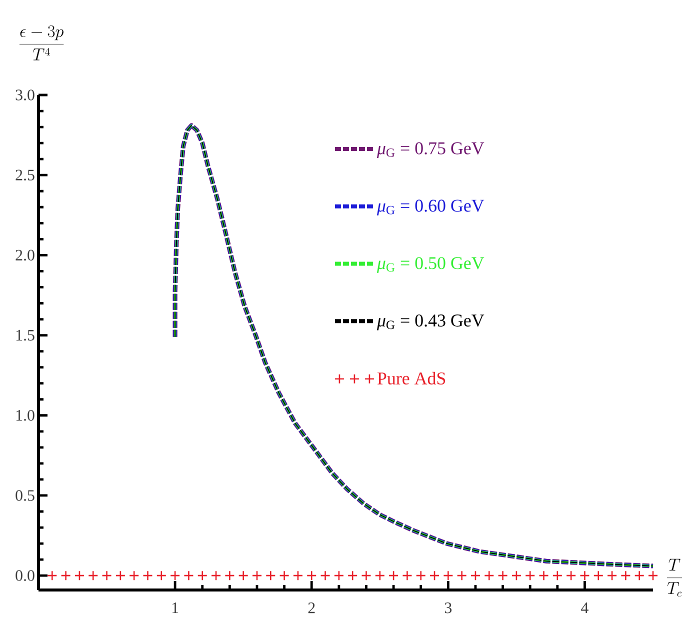  I want to click on legend-label: μ$_{G}$ = 0.50 GeV, so click(430, 265).